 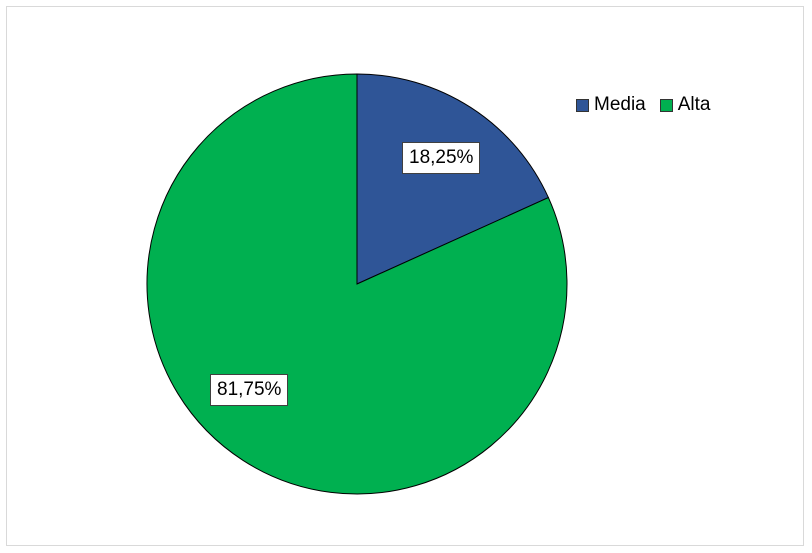 What do you see at coordinates (453, 179) in the screenshot?
I see `pie-slice-media` at bounding box center [453, 179].